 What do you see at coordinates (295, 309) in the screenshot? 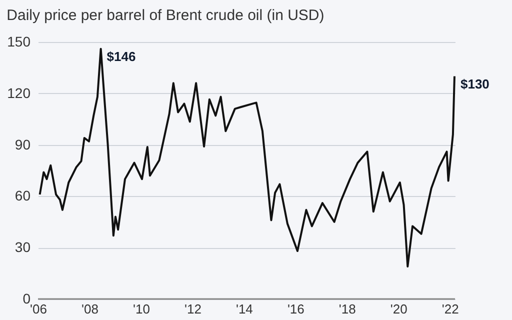
I see `x-tick-label: '16` at bounding box center [295, 309].